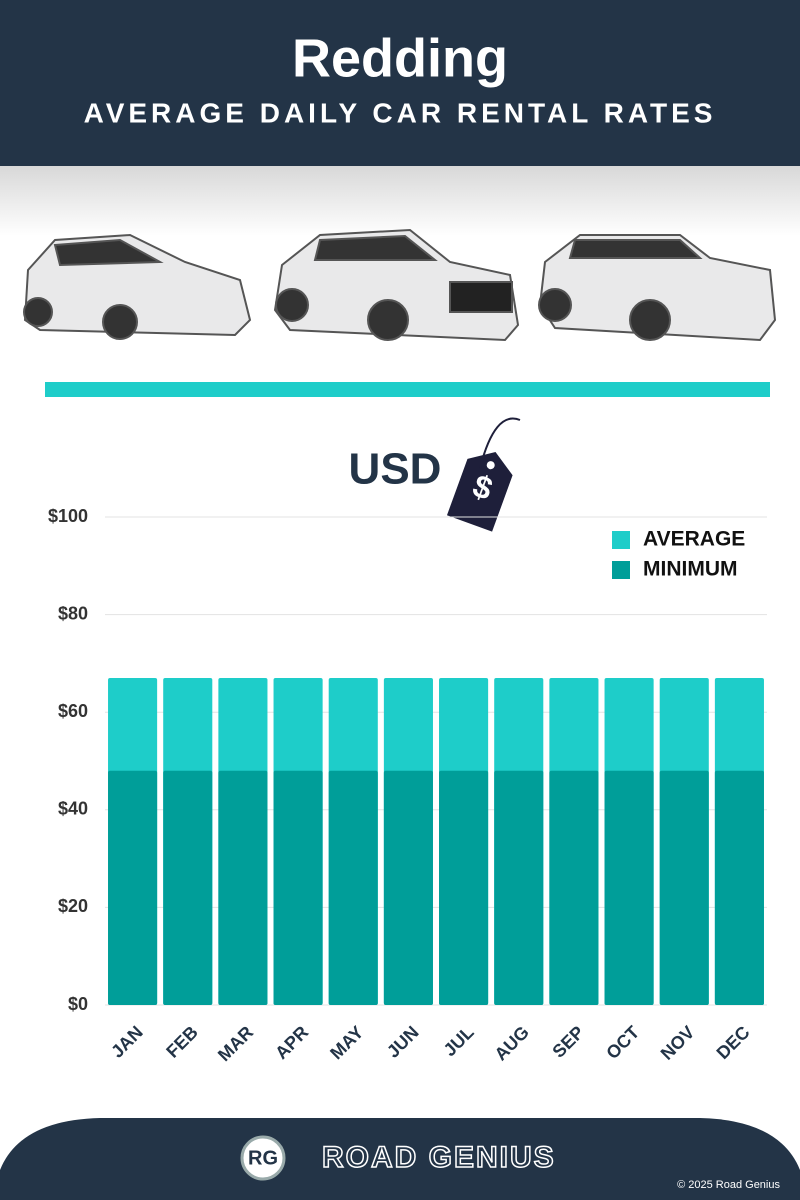 This screenshot has width=800, height=1200. What do you see at coordinates (400, 285) in the screenshot?
I see `cars` at bounding box center [400, 285].